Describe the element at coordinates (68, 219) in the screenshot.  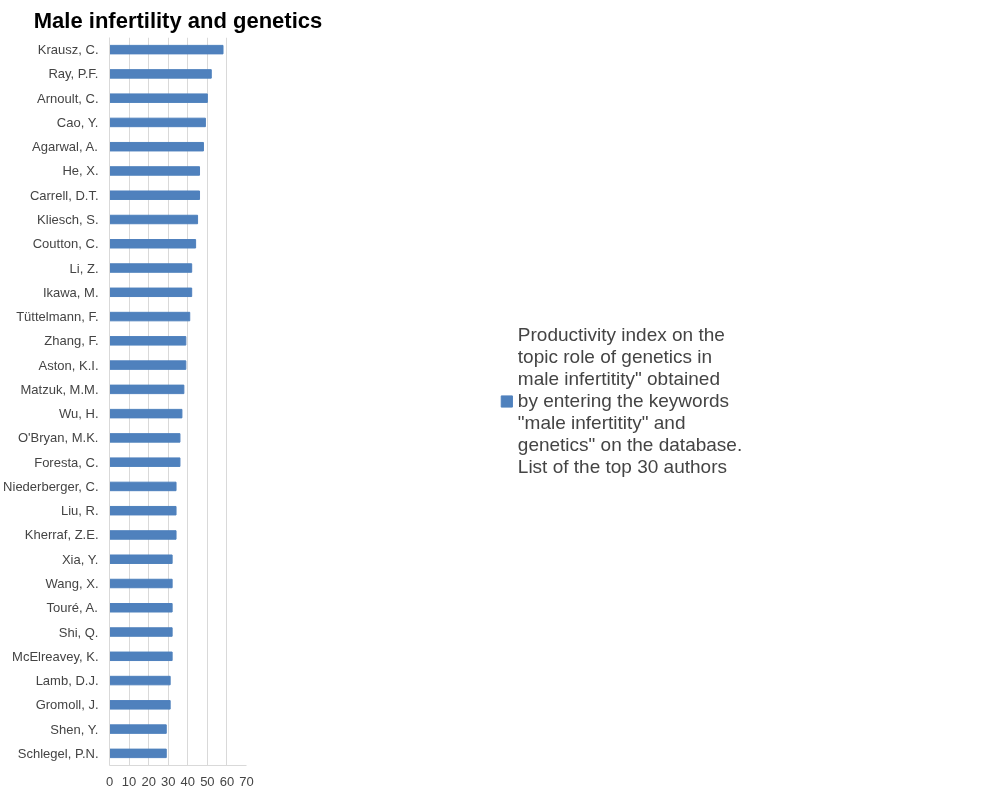
I see `y-tick-label: Kliesch, S.` at that location.